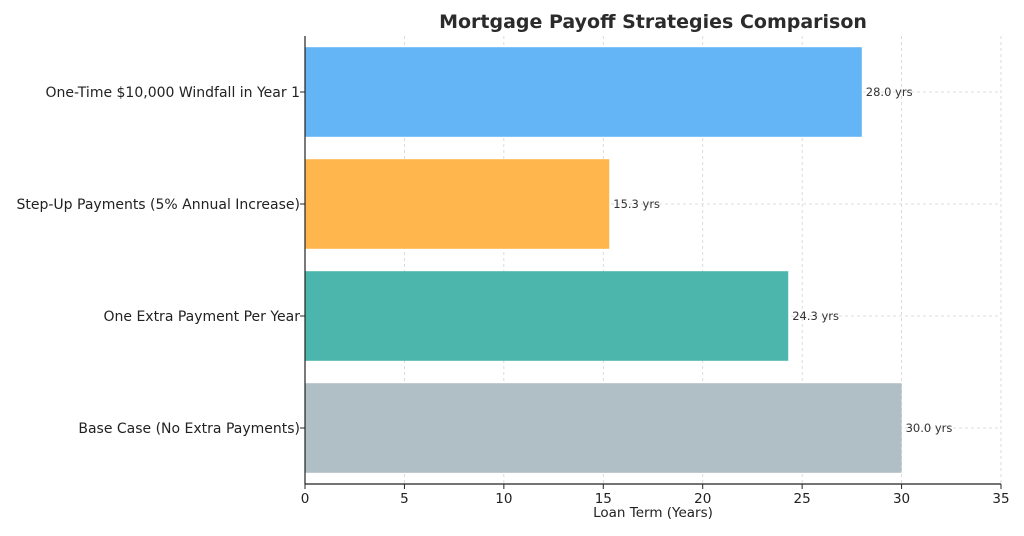  What do you see at coordinates (1000, 499) in the screenshot?
I see `x-tick-label: 35` at bounding box center [1000, 499].